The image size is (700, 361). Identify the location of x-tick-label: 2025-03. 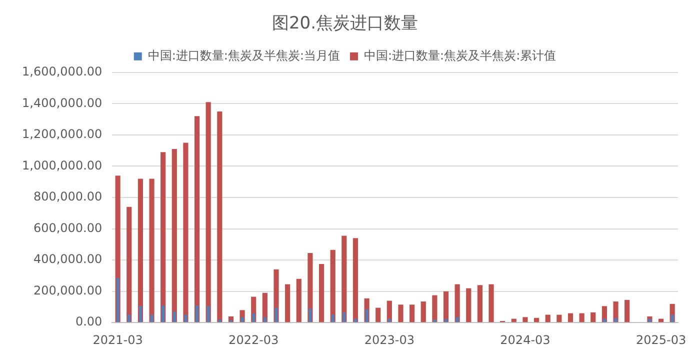
(661, 339).